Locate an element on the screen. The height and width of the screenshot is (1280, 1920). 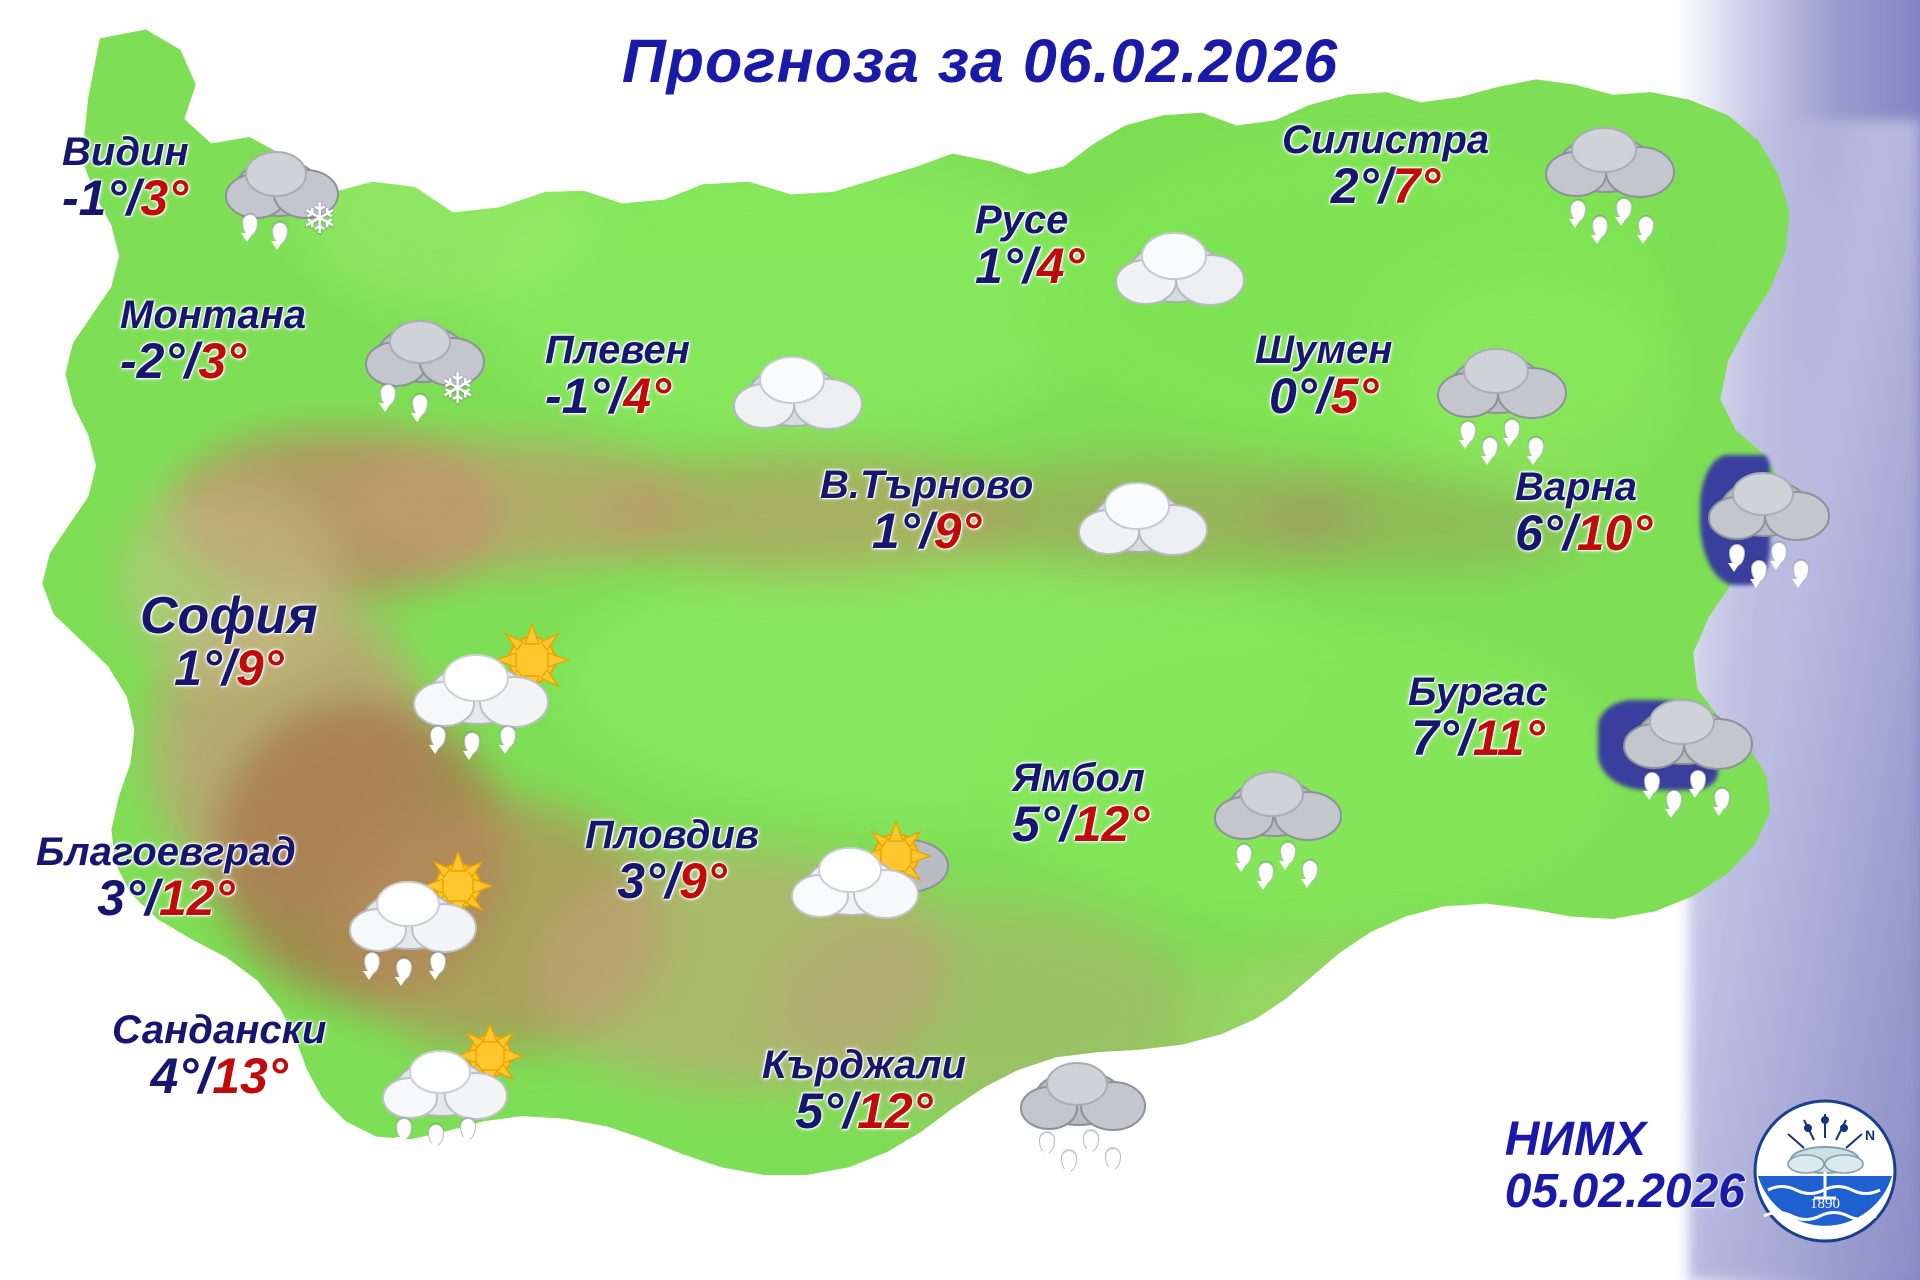
city-block-plovdiv: Пловдив 3°/9° is located at coordinates (672, 861).